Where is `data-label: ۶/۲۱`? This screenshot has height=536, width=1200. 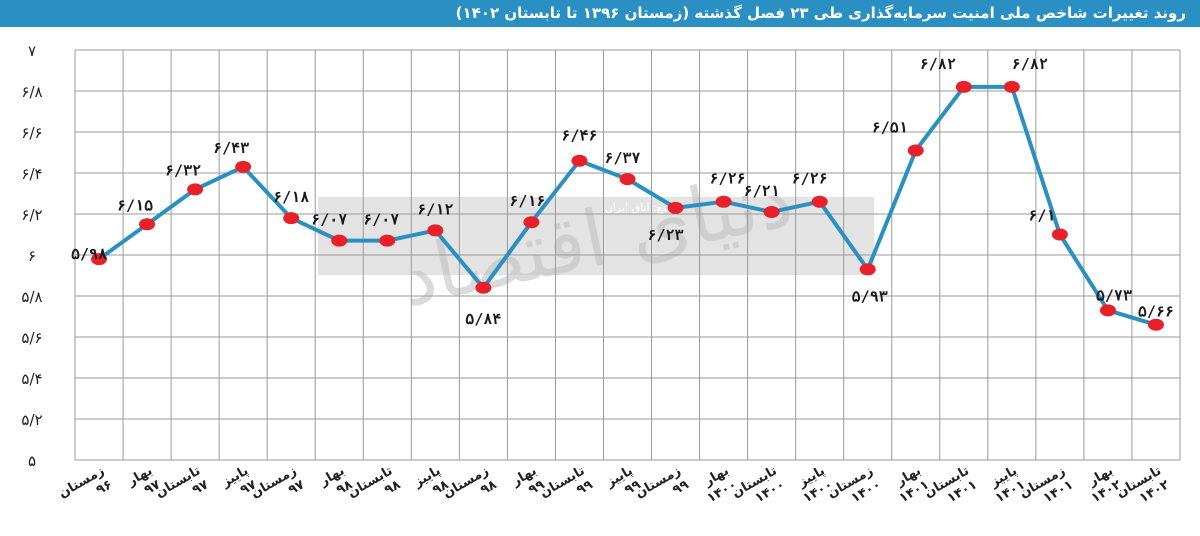
data-label: ۶/۲۱ is located at coordinates (762, 191).